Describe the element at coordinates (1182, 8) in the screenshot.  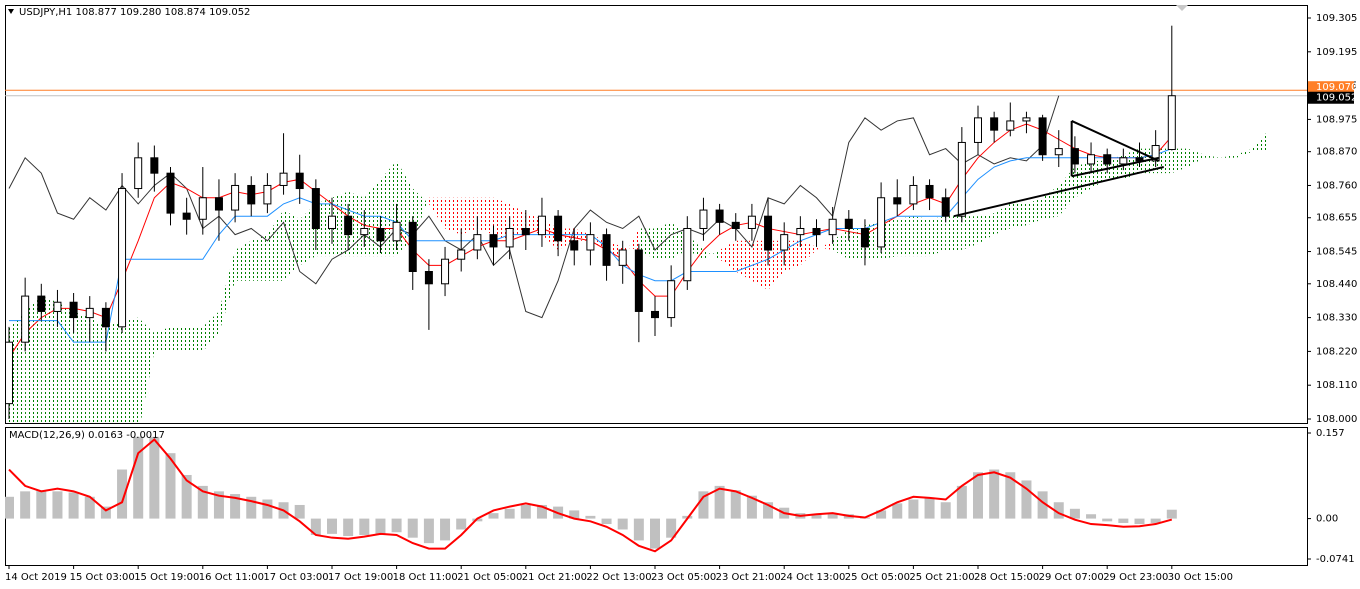
I see `shift-marker` at that location.